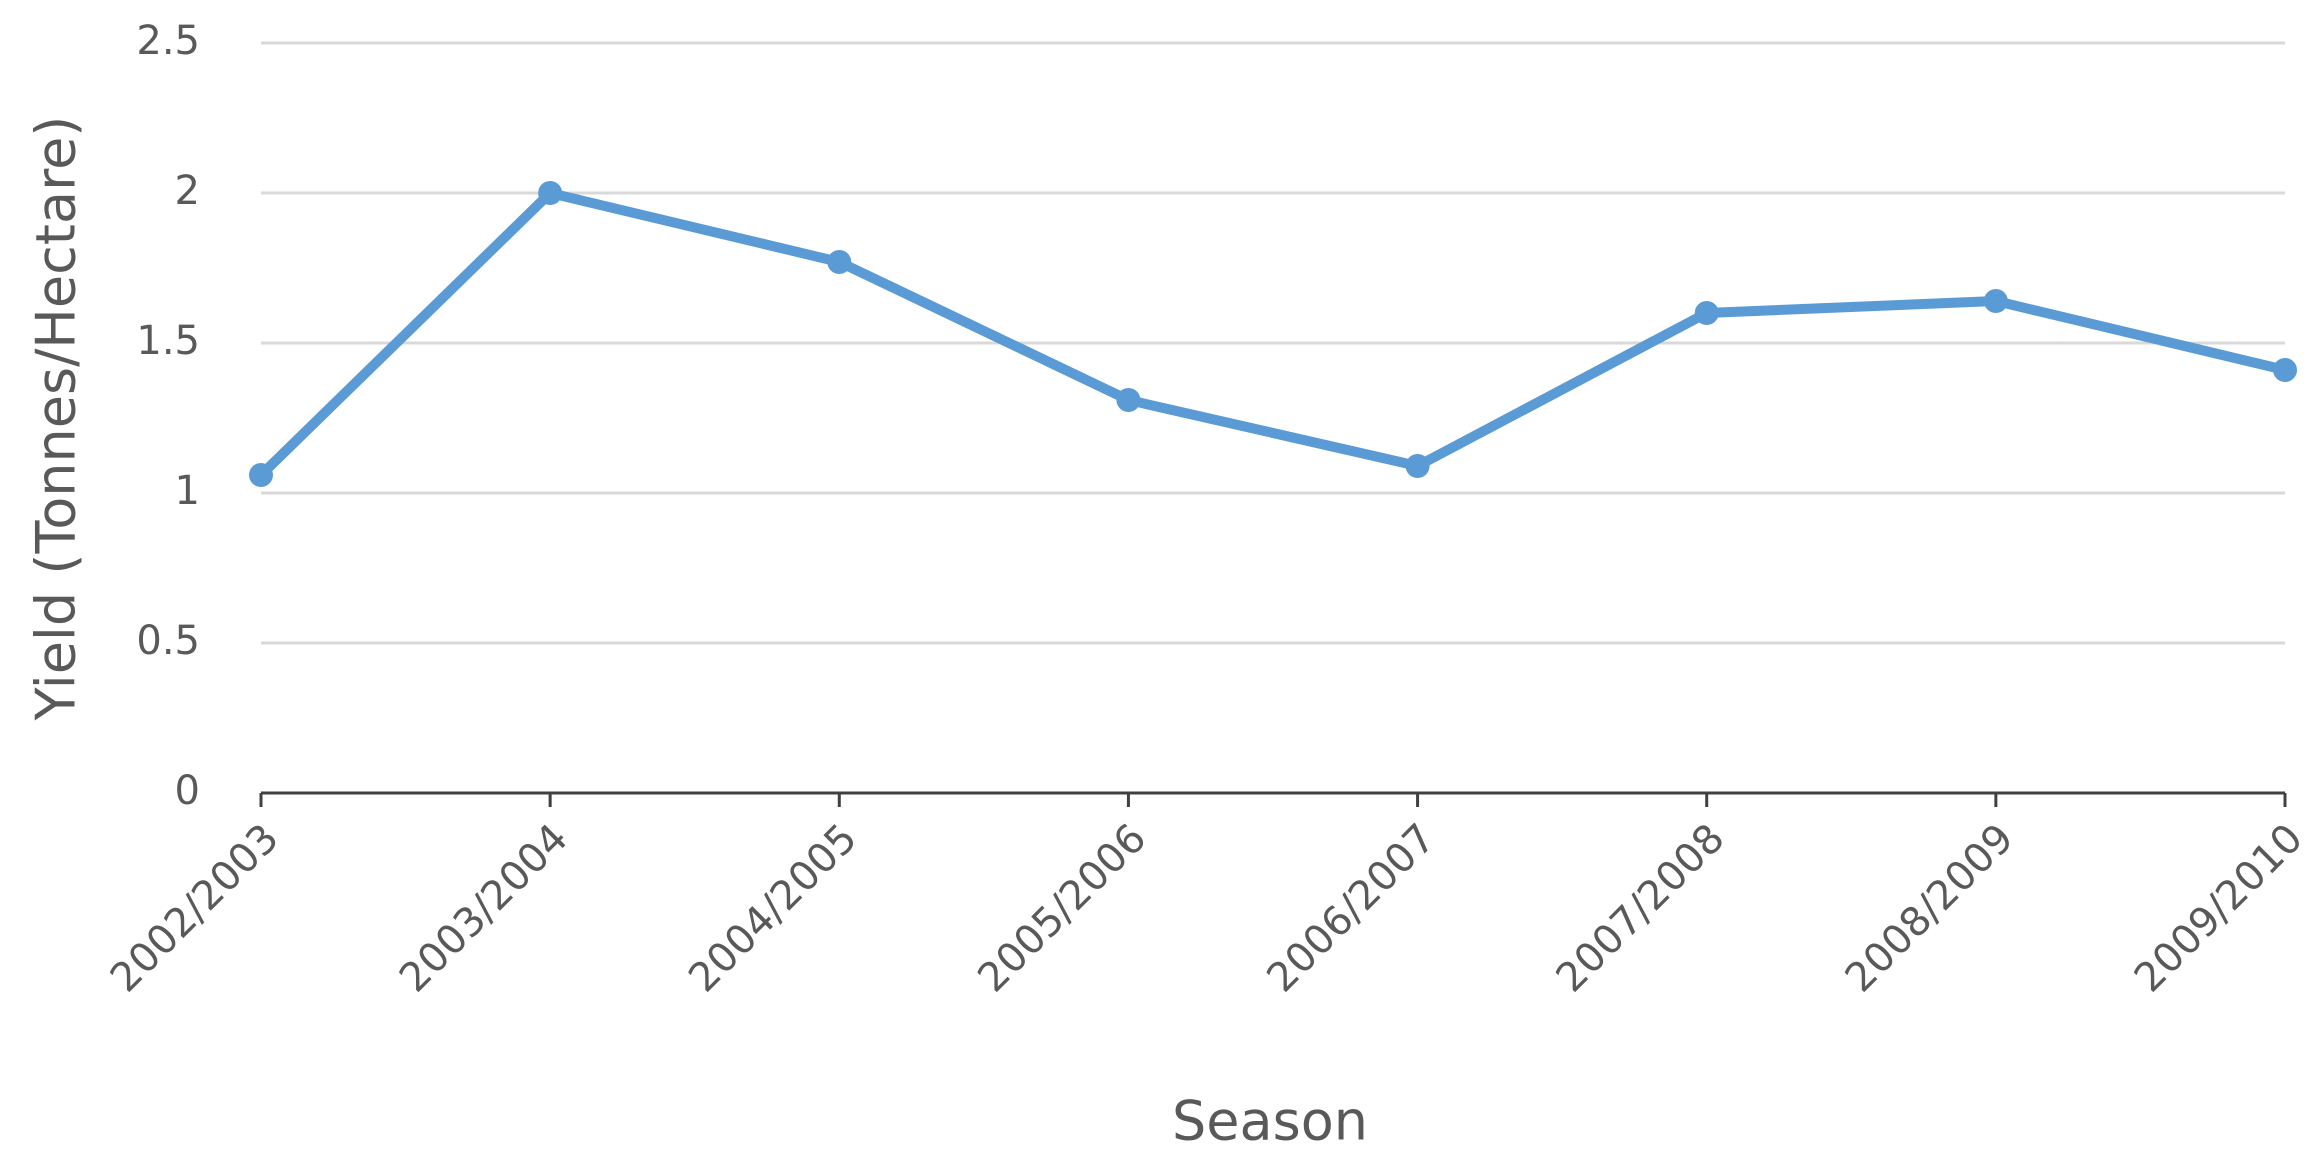 The height and width of the screenshot is (1167, 2314). I want to click on y-tick-label: 1.5, so click(168, 341).